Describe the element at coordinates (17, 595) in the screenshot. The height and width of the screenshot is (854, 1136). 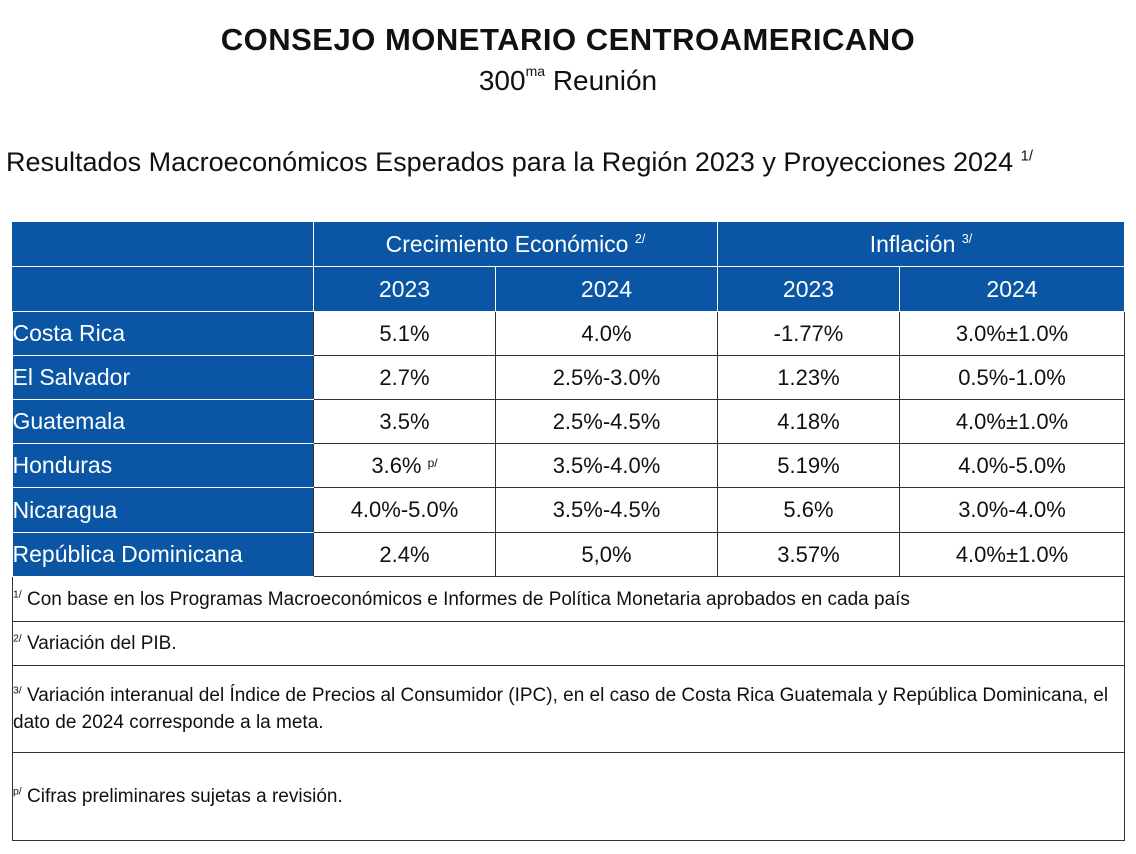
I see `footnote-mark: 1/` at that location.